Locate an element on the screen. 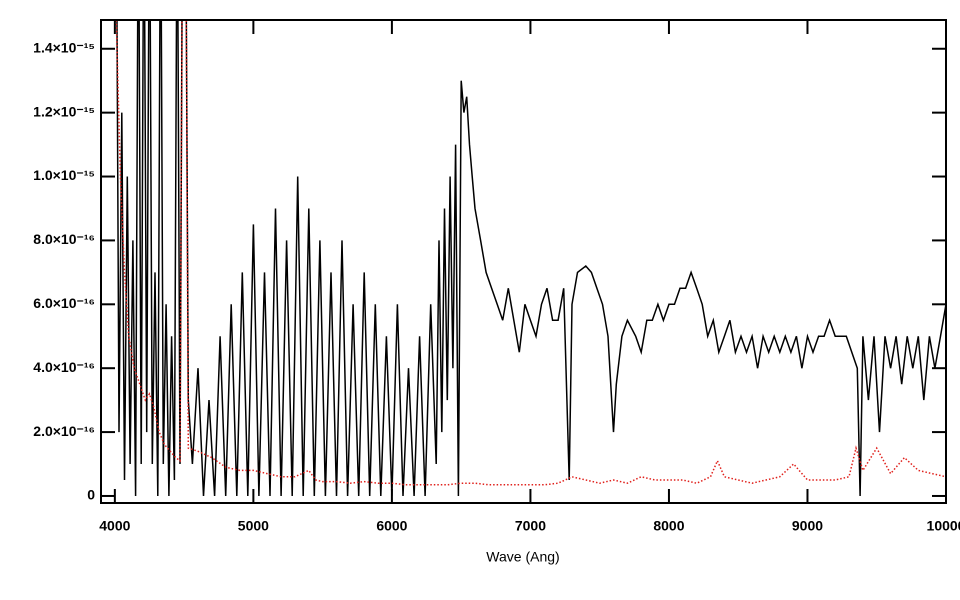 The image size is (960, 600). x-tick-label: 8000 is located at coordinates (668, 526).